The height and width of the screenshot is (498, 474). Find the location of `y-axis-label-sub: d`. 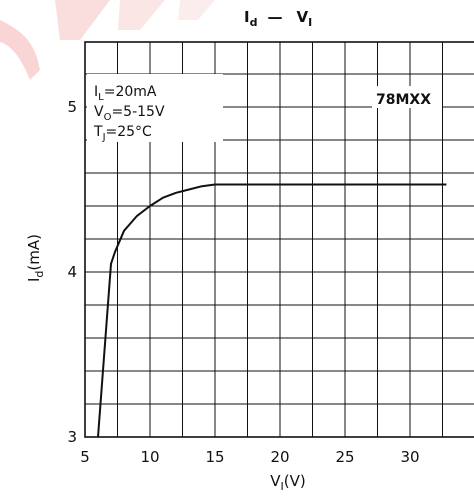

y-axis-label-sub: d is located at coordinates (39, 274).